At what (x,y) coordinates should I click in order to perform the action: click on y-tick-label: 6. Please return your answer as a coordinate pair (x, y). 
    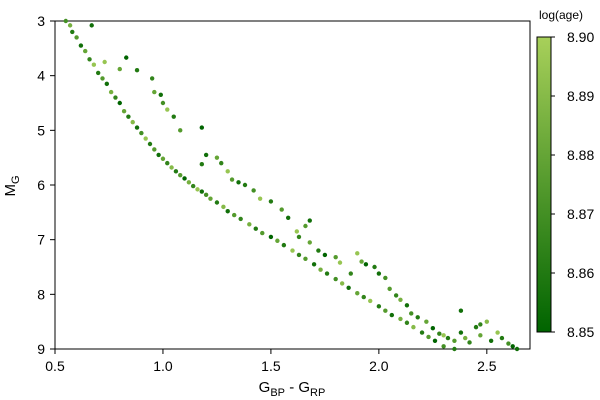
    Looking at the image, I should click on (41, 185).